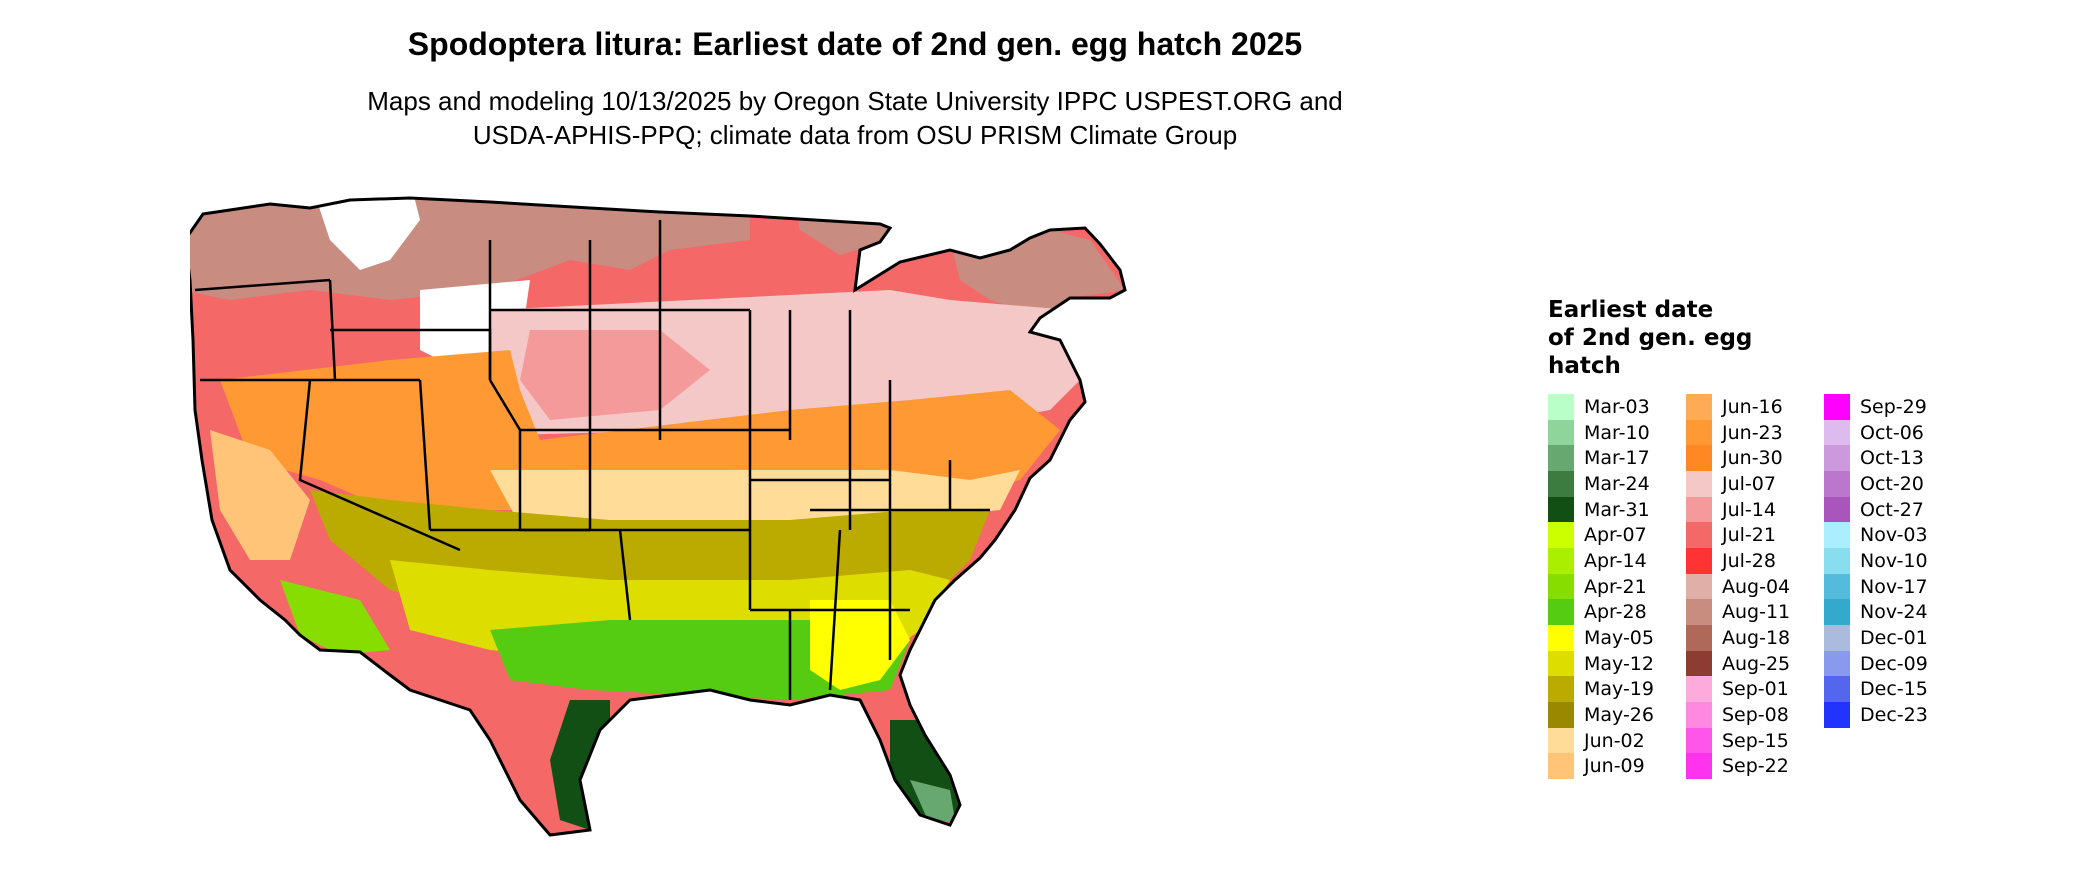  I want to click on legend-item: Sep-01, so click(1750, 689).